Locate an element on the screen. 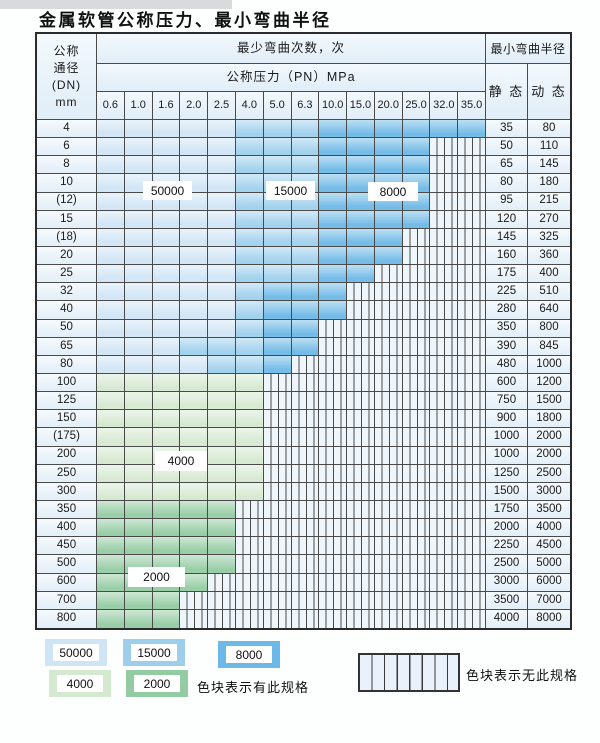  dynamic-value-cell: 3000 is located at coordinates (549, 491).